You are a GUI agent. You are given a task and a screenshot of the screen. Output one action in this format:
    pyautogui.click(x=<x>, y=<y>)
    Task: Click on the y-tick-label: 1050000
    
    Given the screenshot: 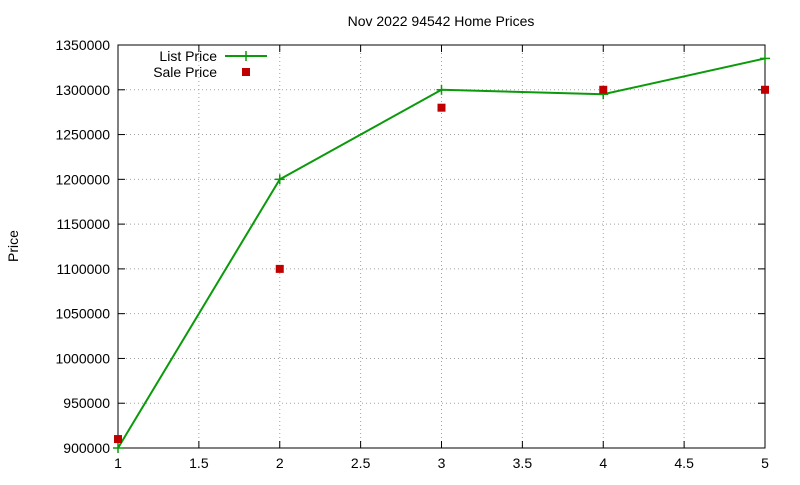 What is the action you would take?
    pyautogui.click(x=82, y=314)
    